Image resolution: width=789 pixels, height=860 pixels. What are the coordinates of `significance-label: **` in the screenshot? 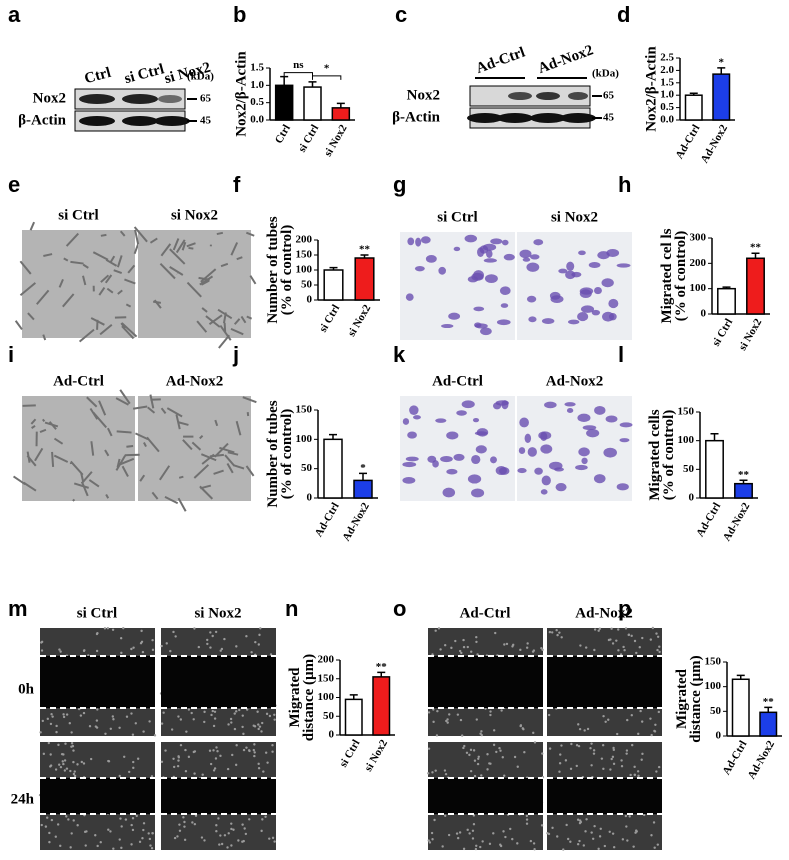 It's located at (769, 702).